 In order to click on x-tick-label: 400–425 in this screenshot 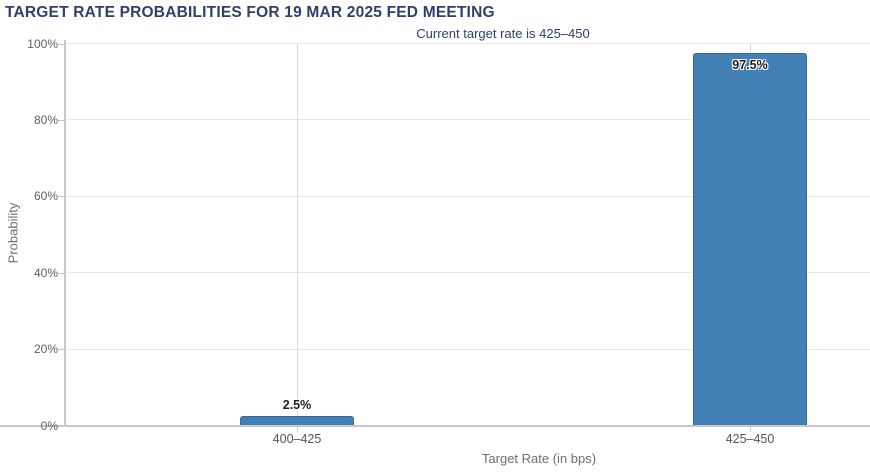, I will do `click(297, 439)`.